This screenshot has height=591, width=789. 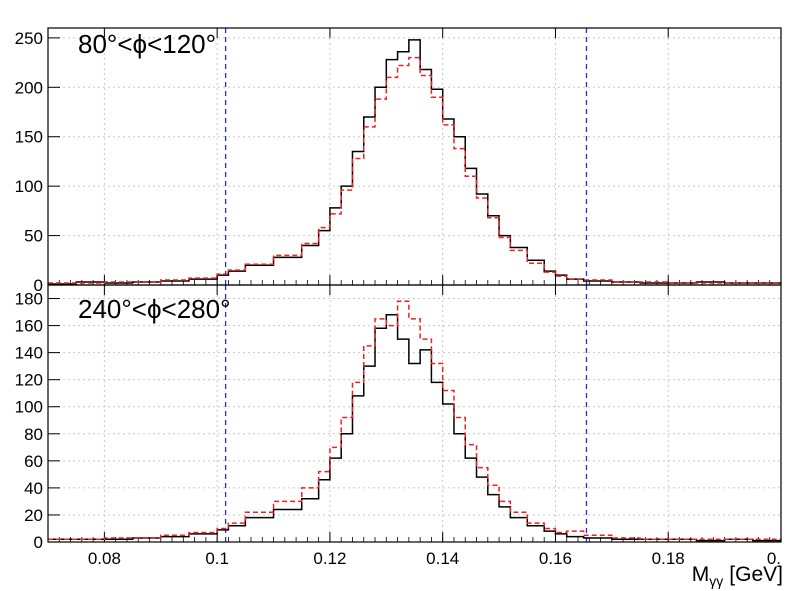 What do you see at coordinates (29, 38) in the screenshot?
I see `y-tick-label: 250` at bounding box center [29, 38].